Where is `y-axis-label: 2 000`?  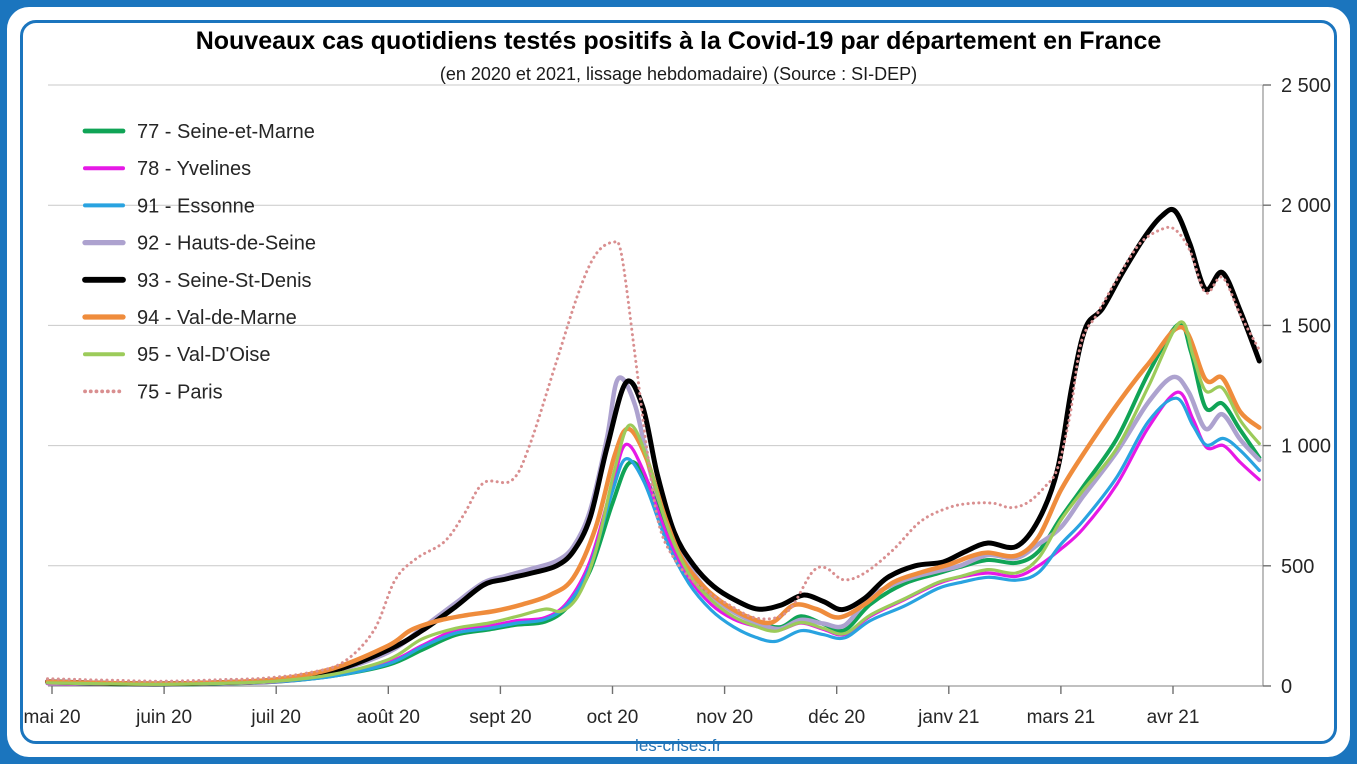
y-axis-label: 2 000 is located at coordinates (1306, 206).